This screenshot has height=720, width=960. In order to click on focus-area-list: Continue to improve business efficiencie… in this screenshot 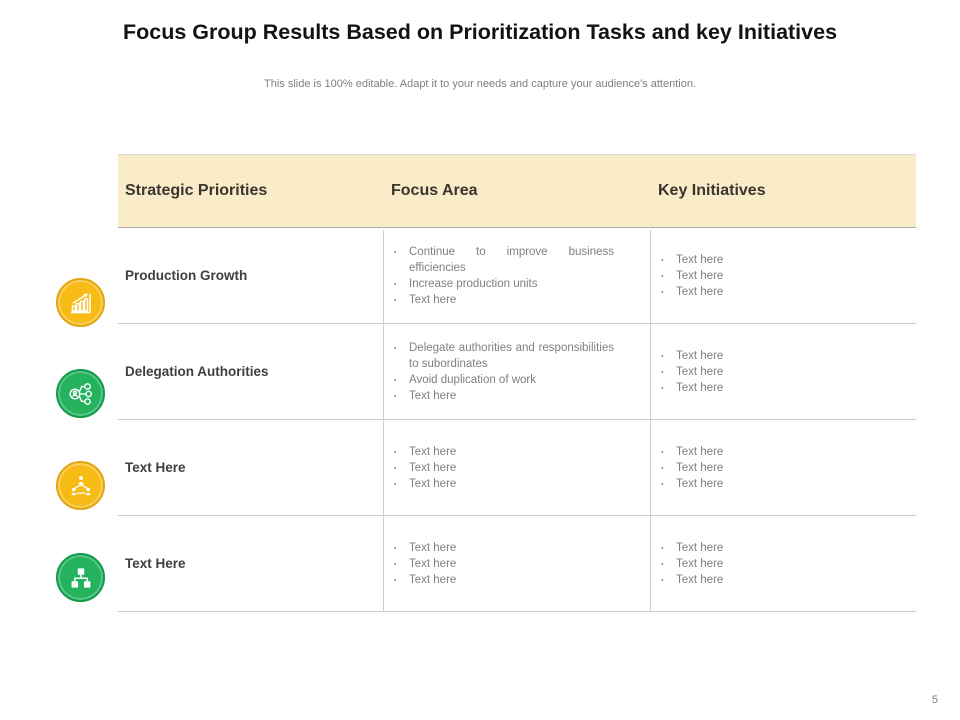, I will do `click(520, 276)`.